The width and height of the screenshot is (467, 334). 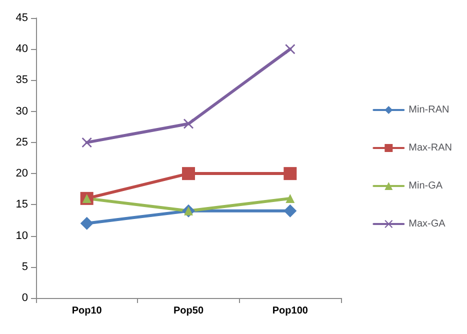 What do you see at coordinates (87, 311) in the screenshot?
I see `x-tick-label: Pop10` at bounding box center [87, 311].